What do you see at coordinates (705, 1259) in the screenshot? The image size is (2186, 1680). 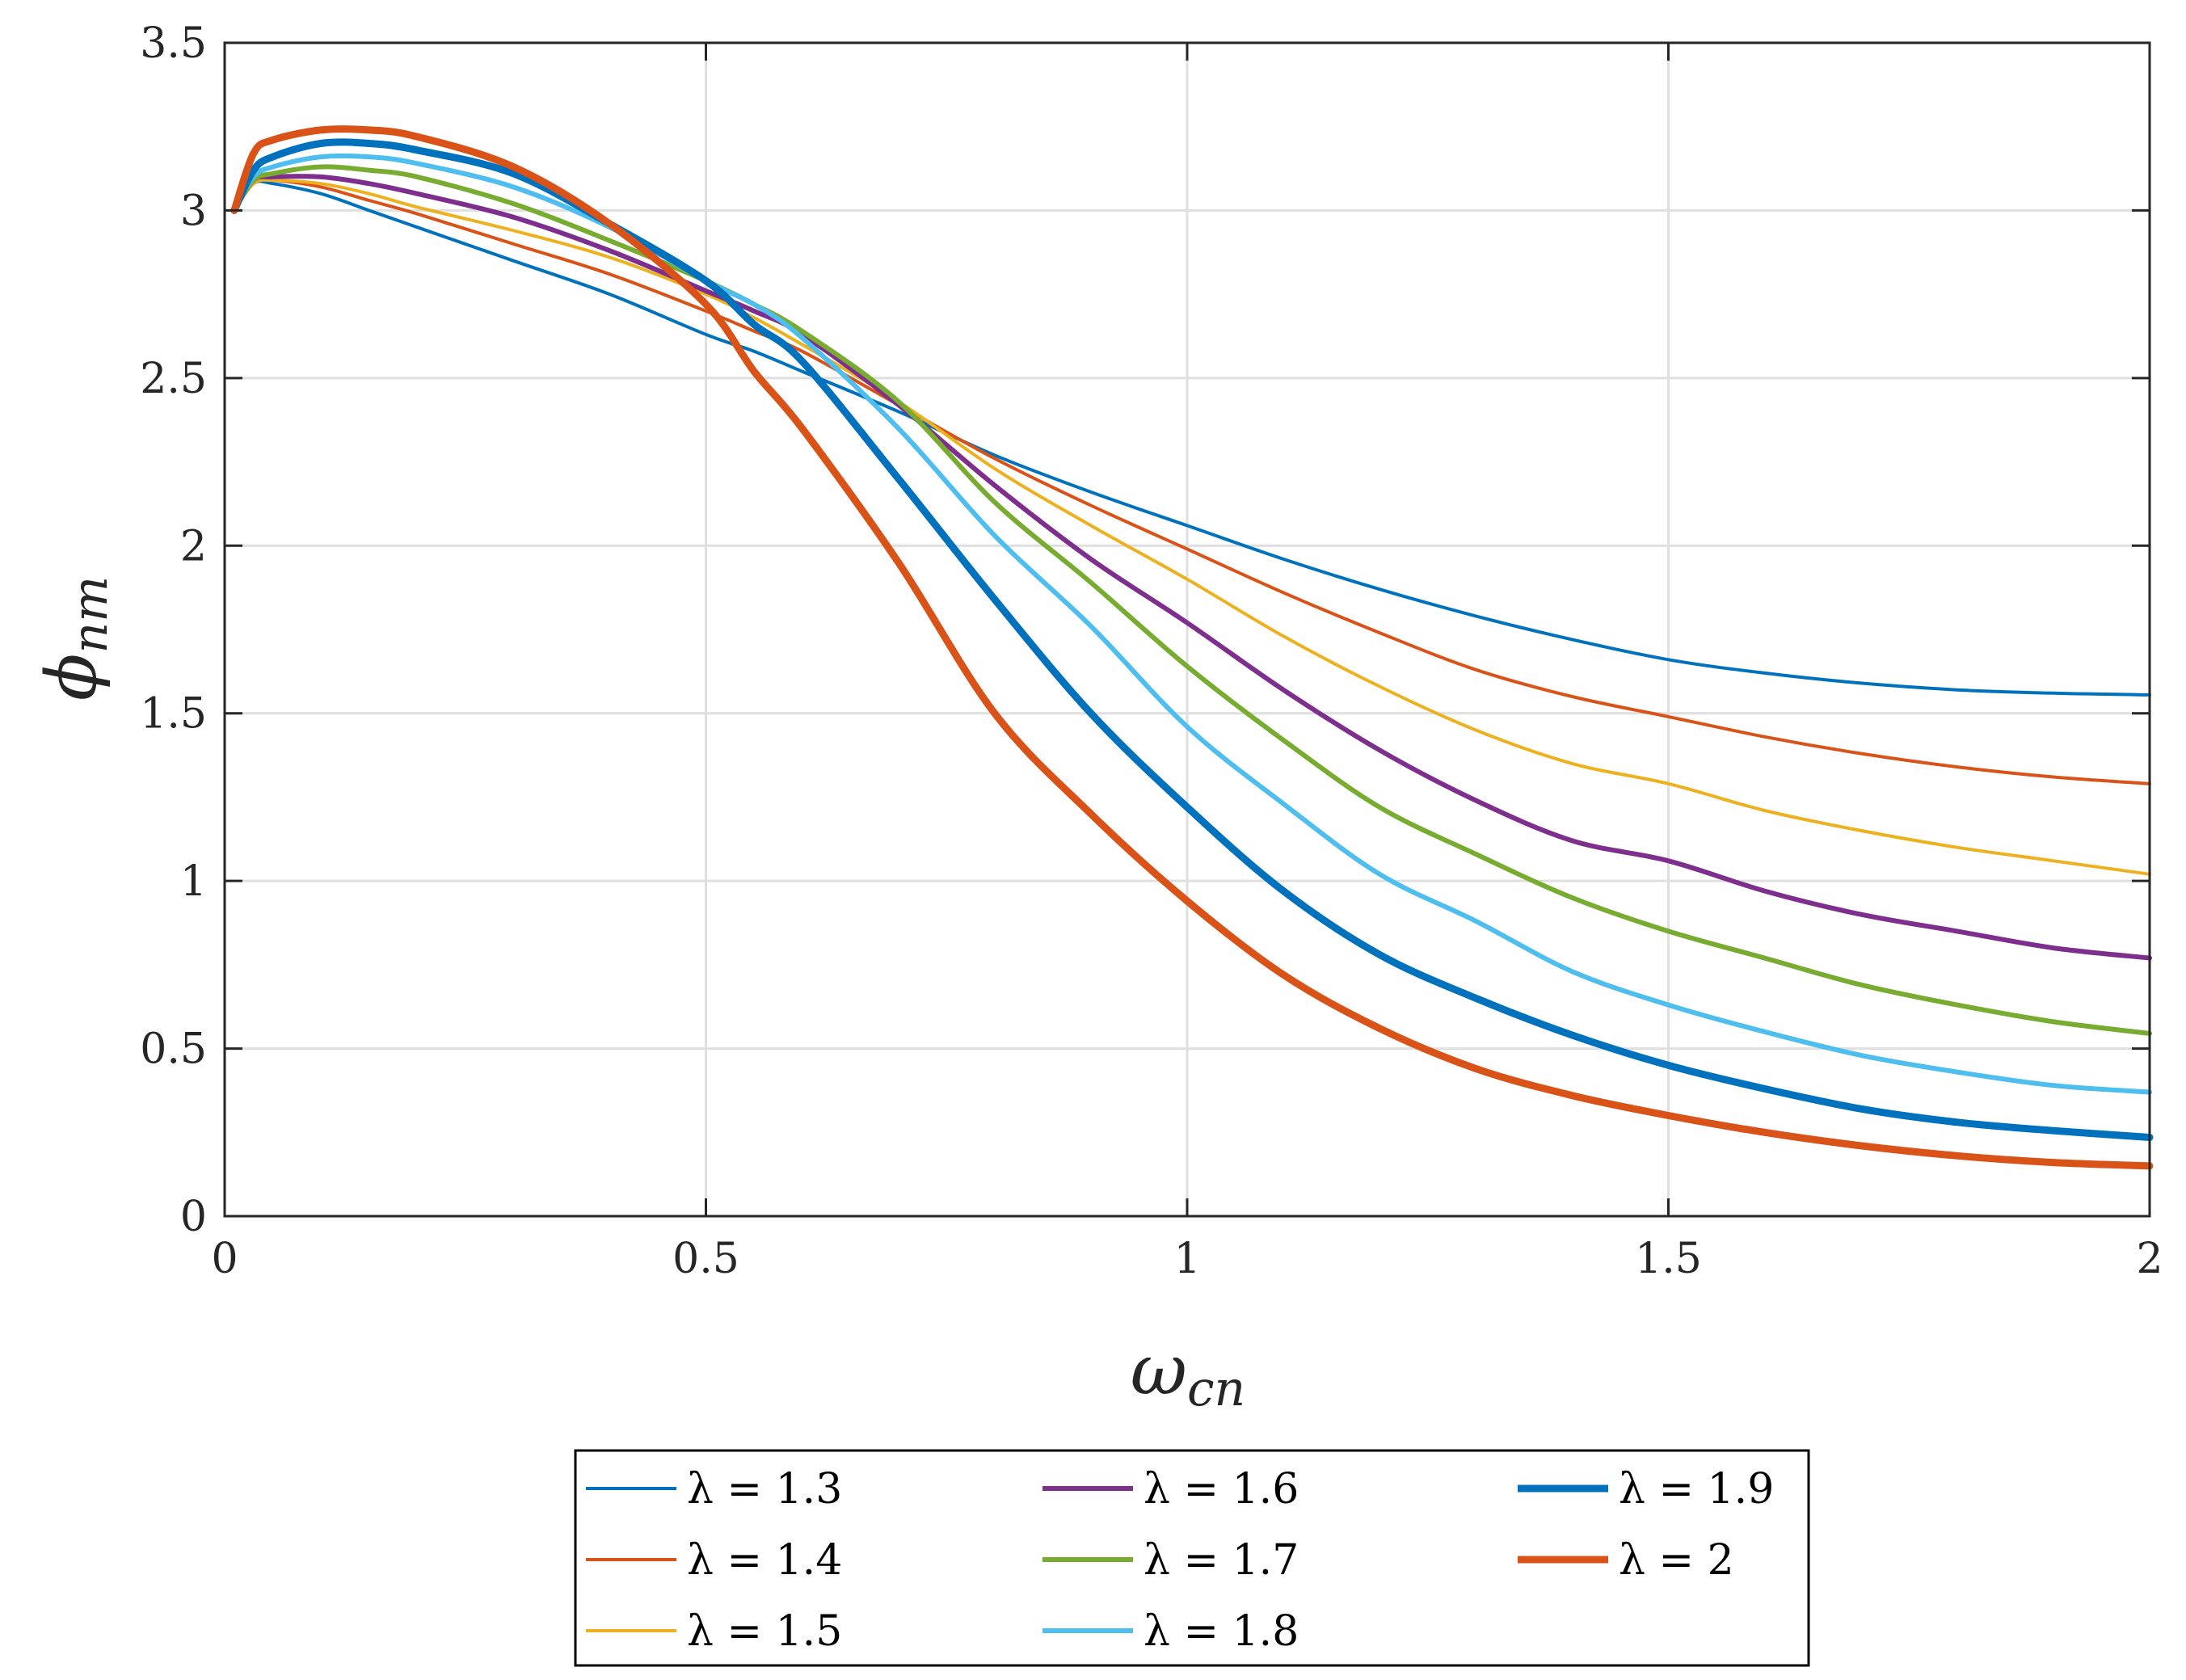 I see `x-tick-label-1: 0.5` at bounding box center [705, 1259].